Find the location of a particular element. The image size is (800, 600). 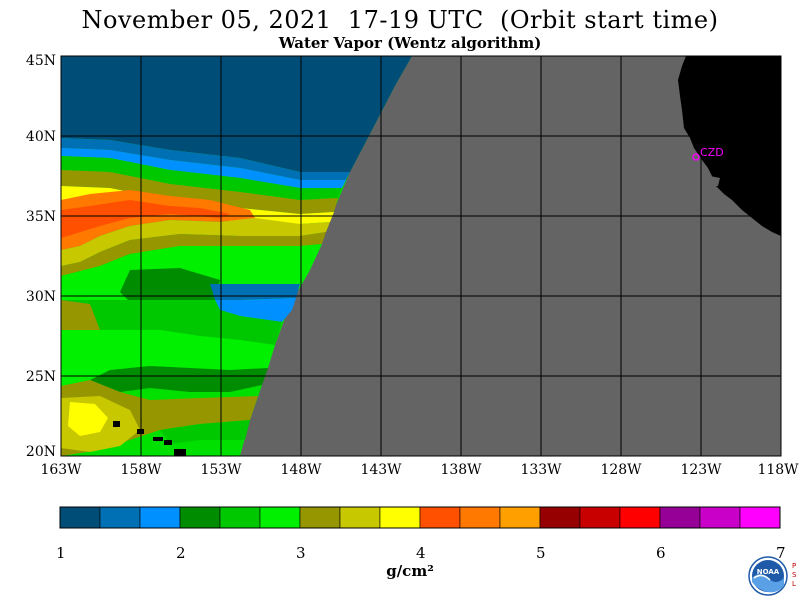

colorbar-frame is located at coordinates (420, 517).